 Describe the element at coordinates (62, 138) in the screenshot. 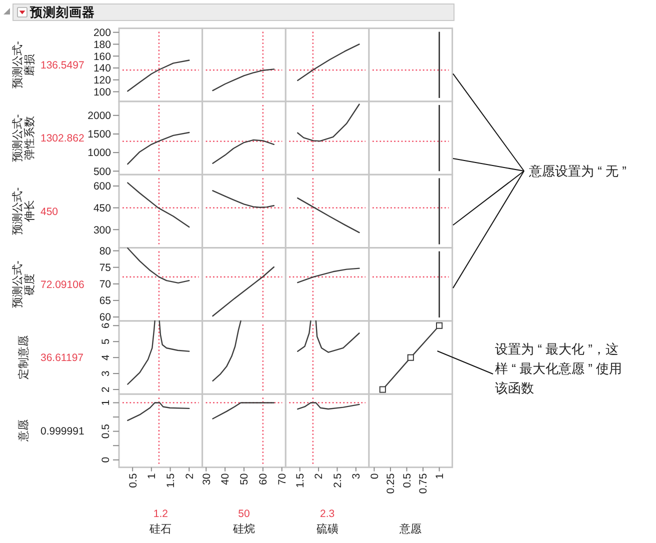

I see `text: 1302.862` at that location.